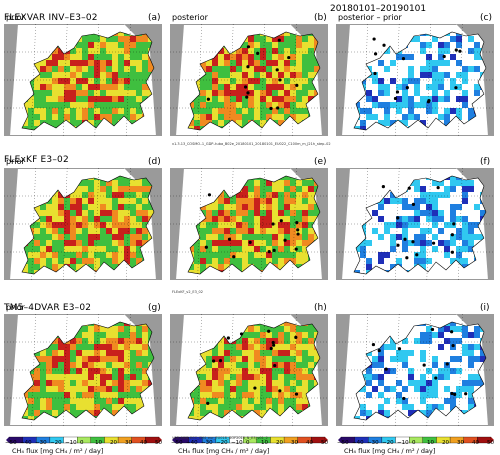 The image size is (500, 455). Describe the element at coordinates (320, 308) in the screenshot. I see `panel-letter: (h)` at that location.